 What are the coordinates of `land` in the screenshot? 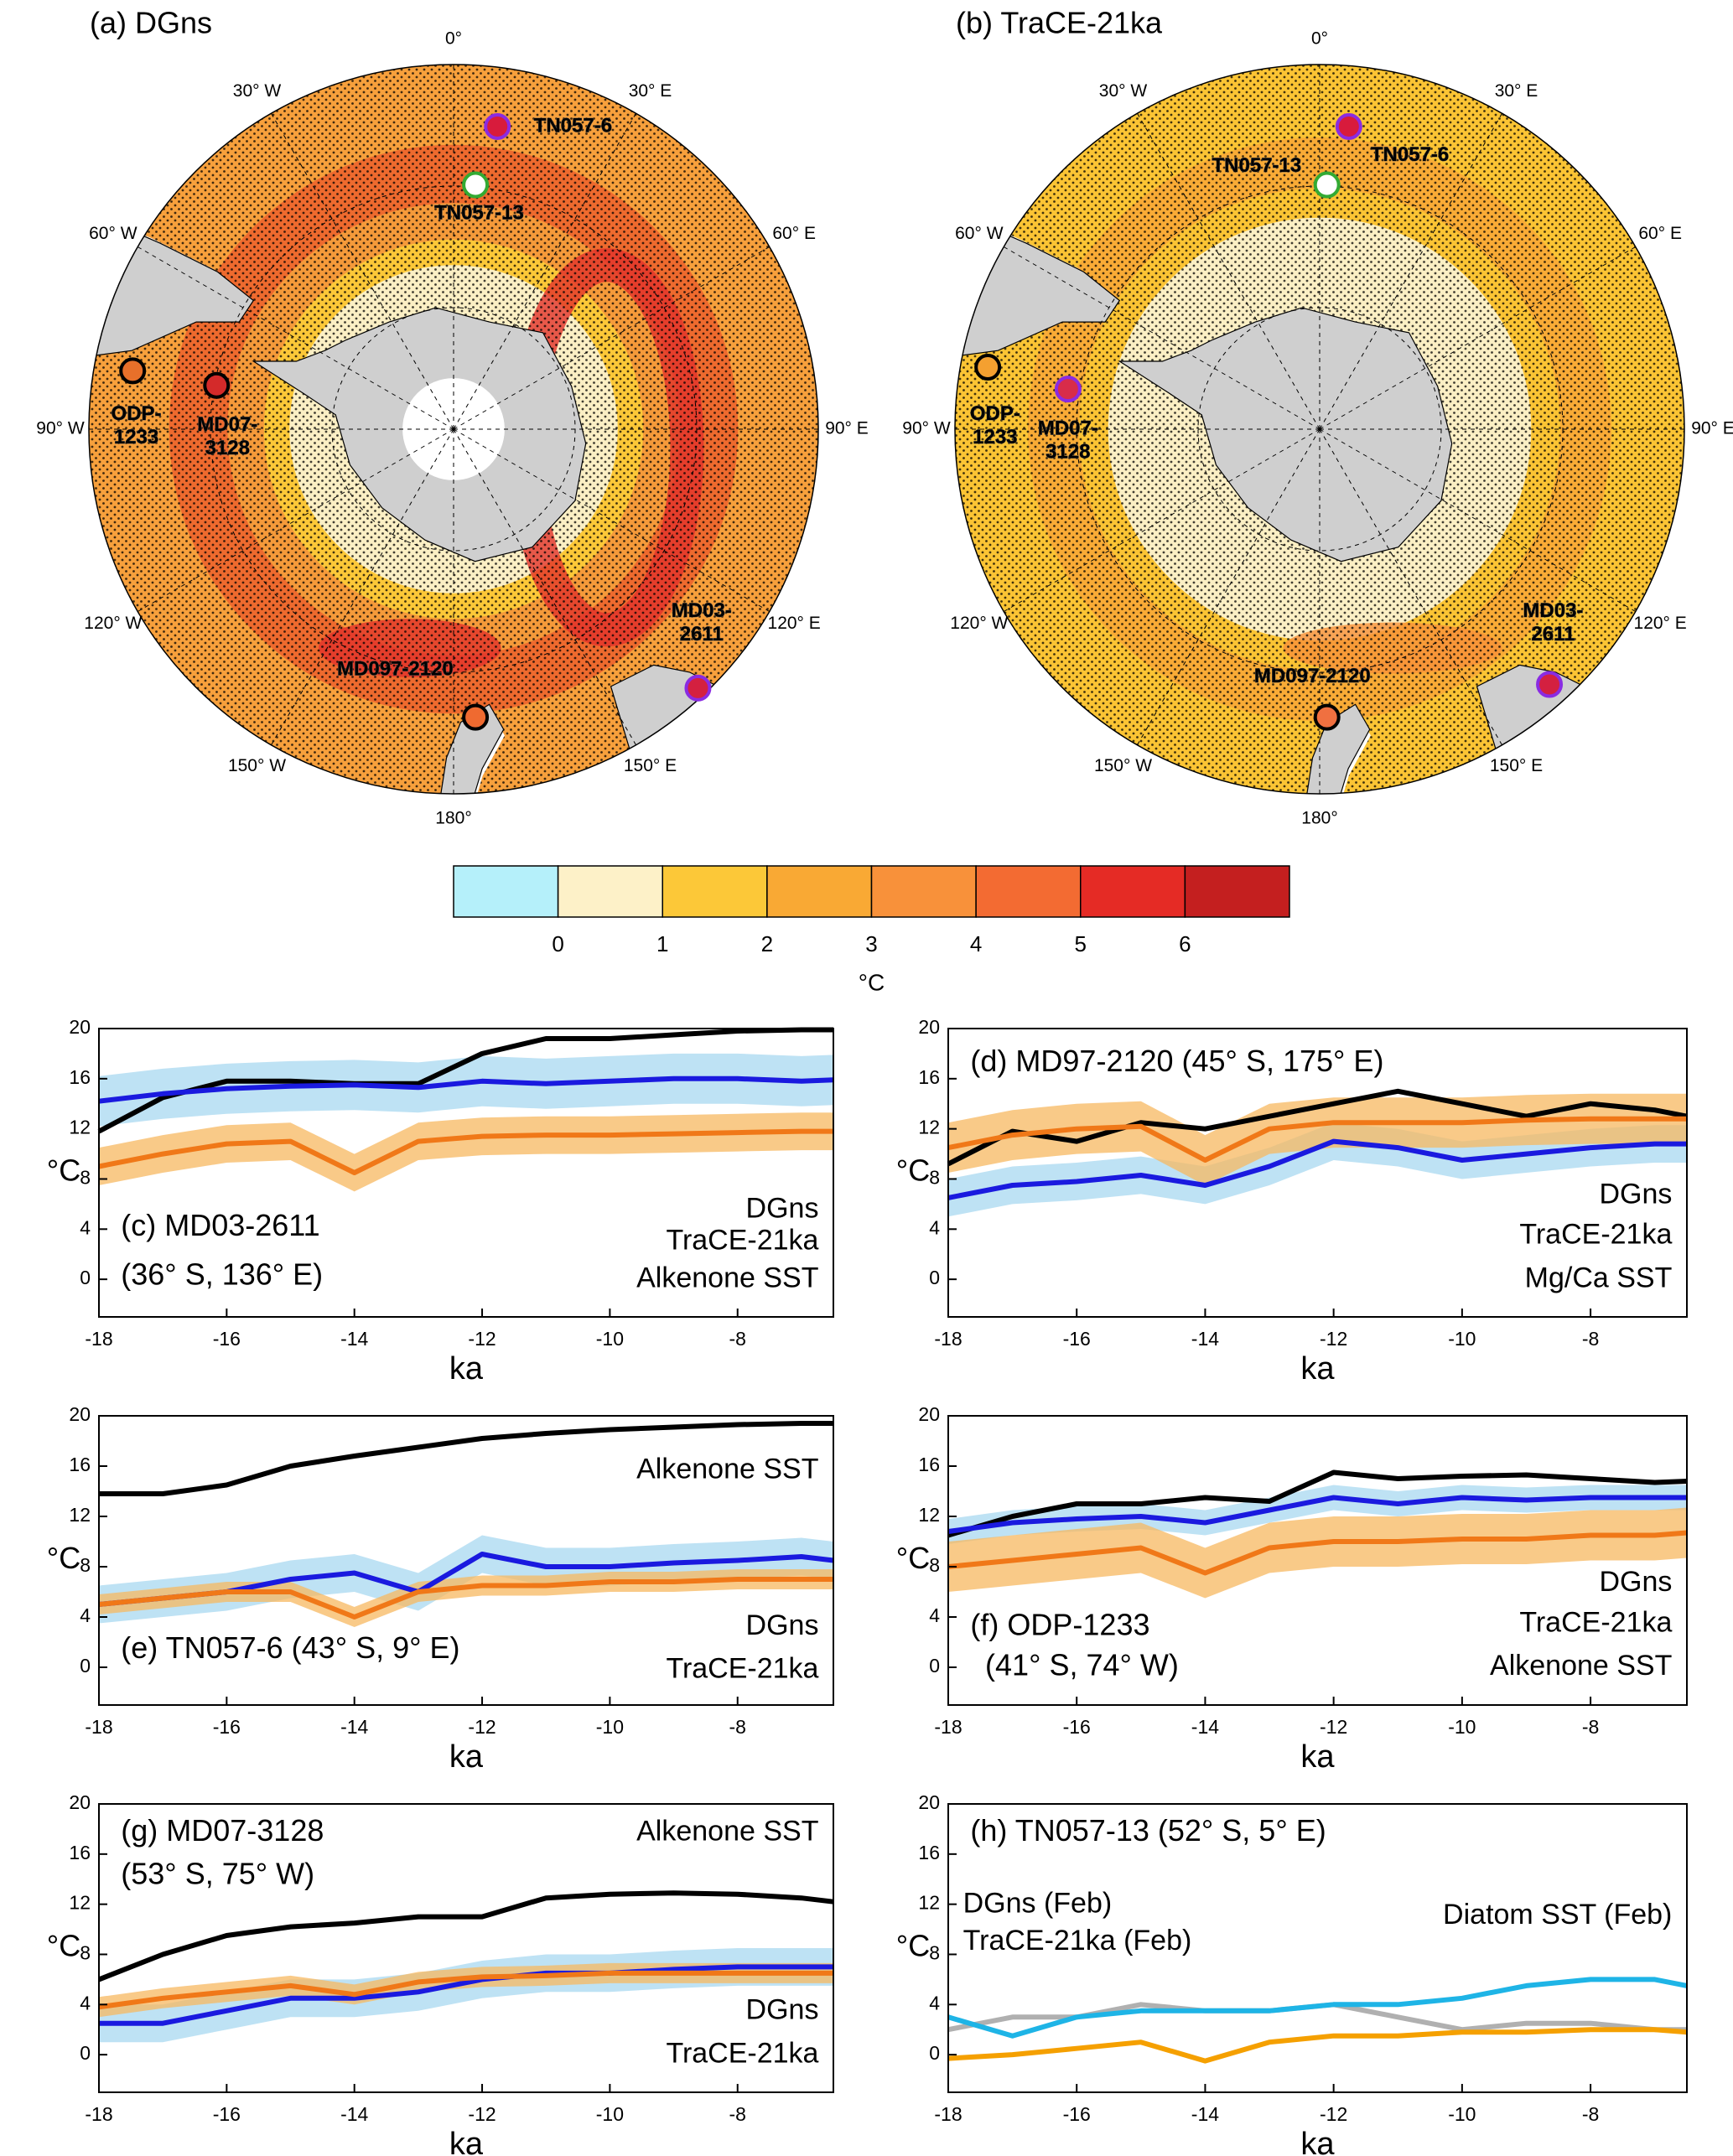 It's located at (1285, 434).